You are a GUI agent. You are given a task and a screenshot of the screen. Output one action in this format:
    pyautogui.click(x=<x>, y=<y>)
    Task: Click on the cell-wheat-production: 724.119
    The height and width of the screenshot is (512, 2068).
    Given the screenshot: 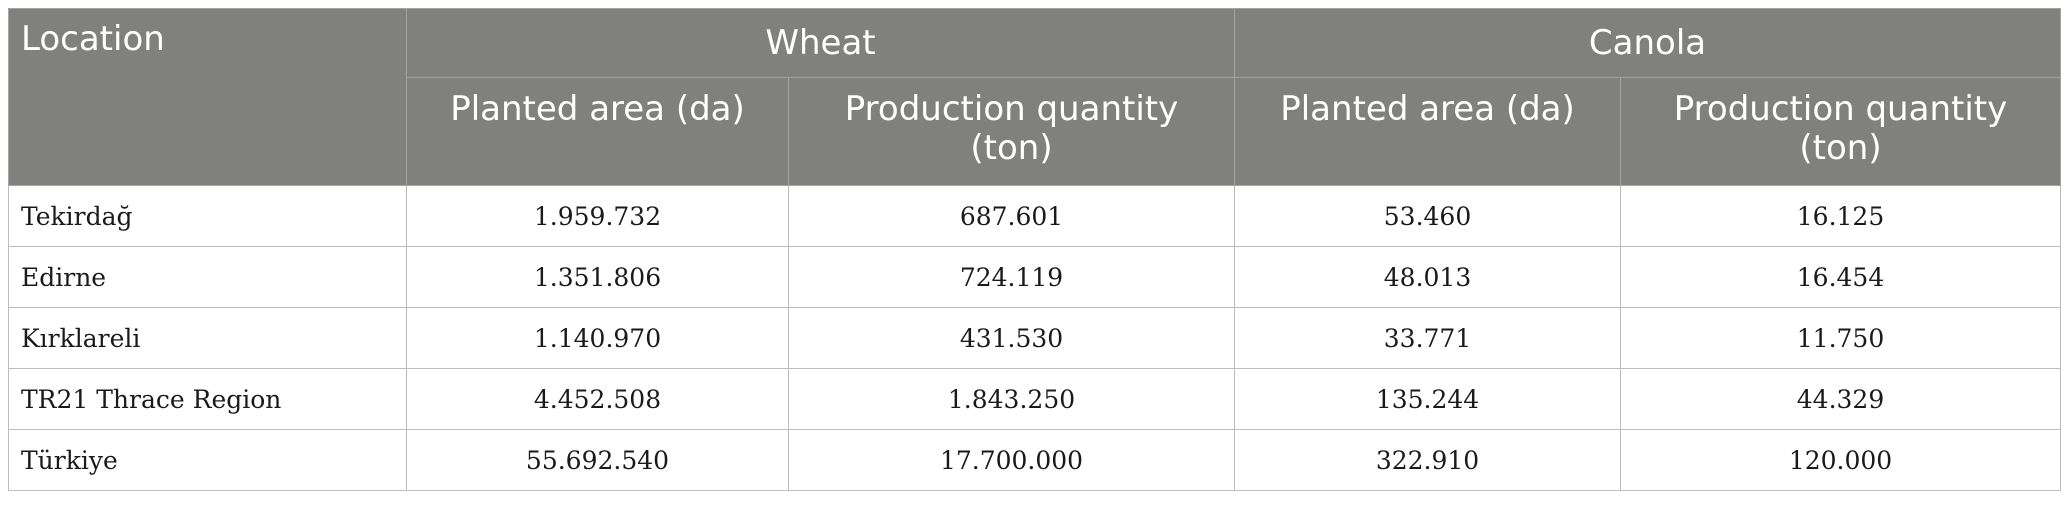 What is the action you would take?
    pyautogui.click(x=1011, y=277)
    